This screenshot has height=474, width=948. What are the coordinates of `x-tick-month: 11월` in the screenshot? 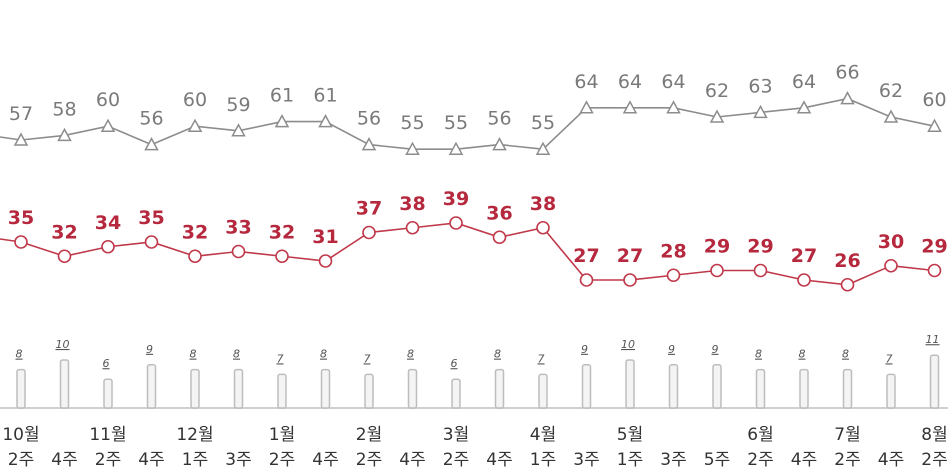 It's located at (107, 435).